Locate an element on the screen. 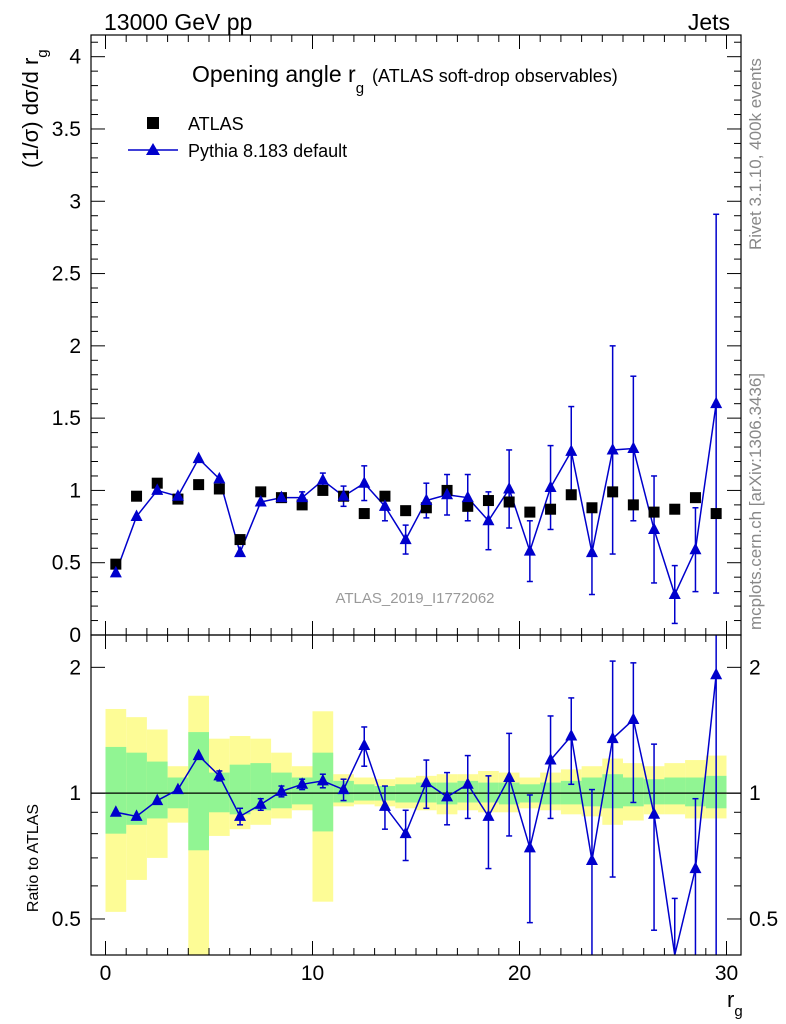 This screenshot has height=1024, width=786. ratio-y-tick-label: 0.5 is located at coordinates (66, 919).